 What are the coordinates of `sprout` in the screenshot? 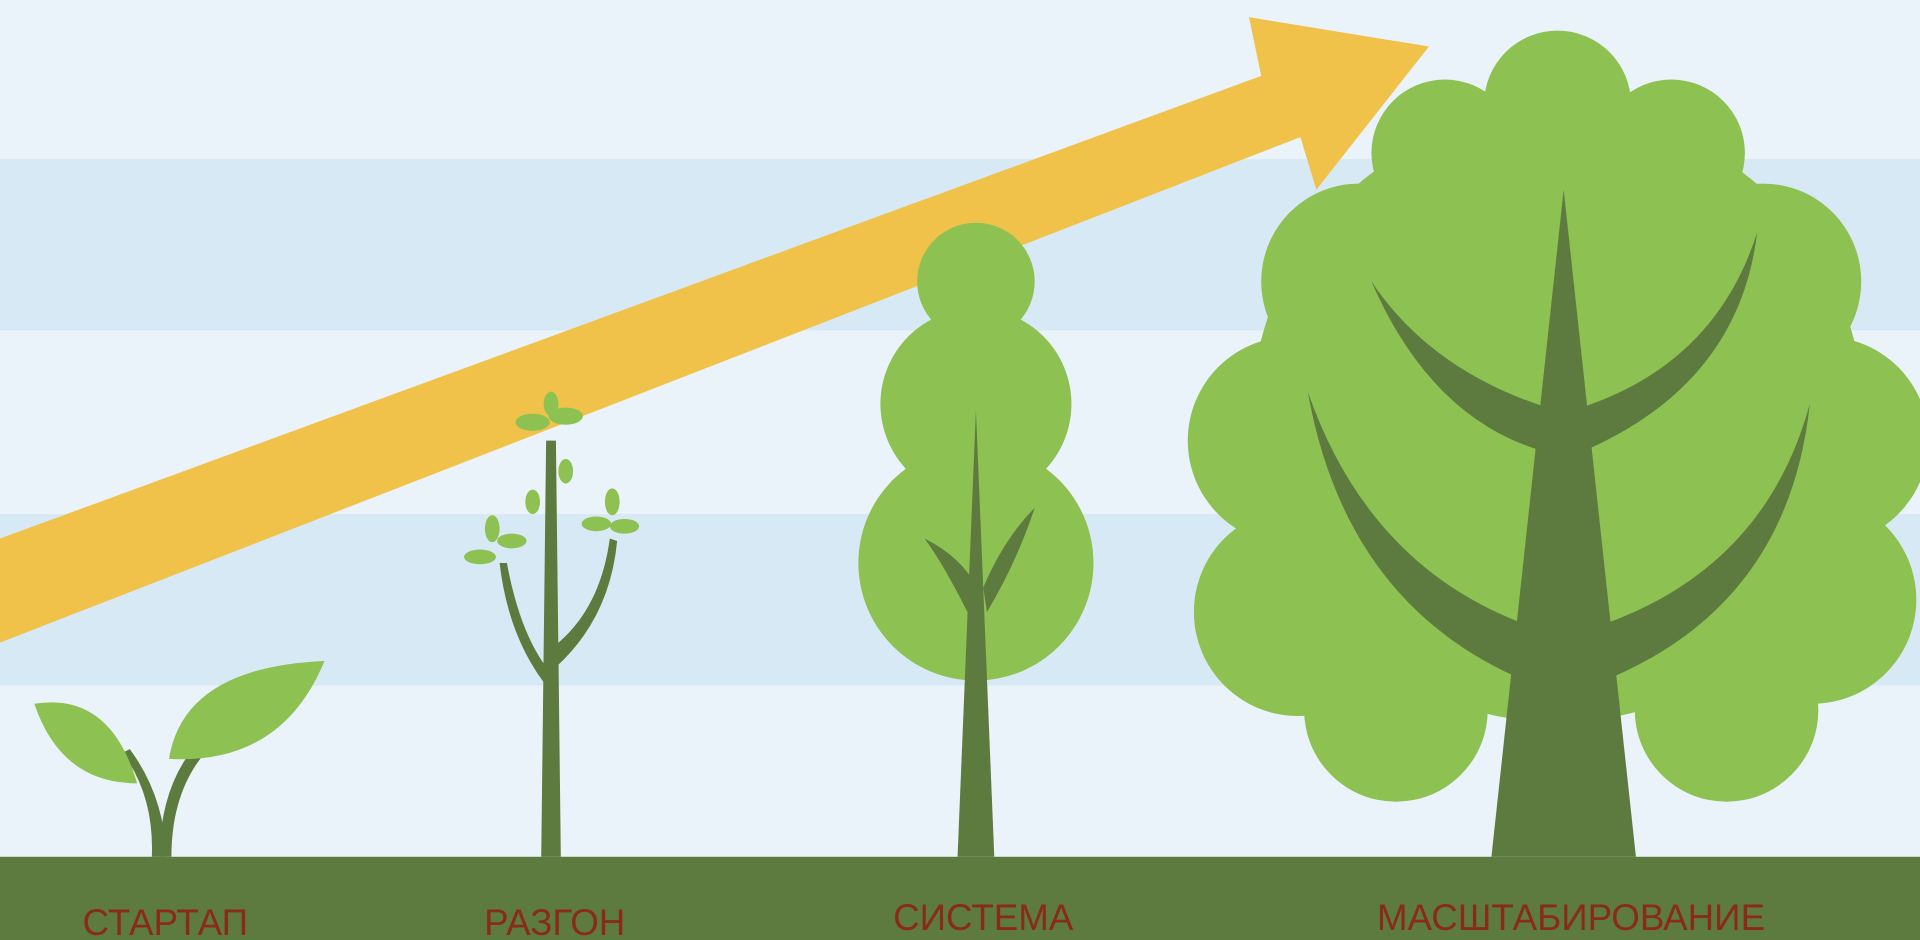 It's located at (179, 758).